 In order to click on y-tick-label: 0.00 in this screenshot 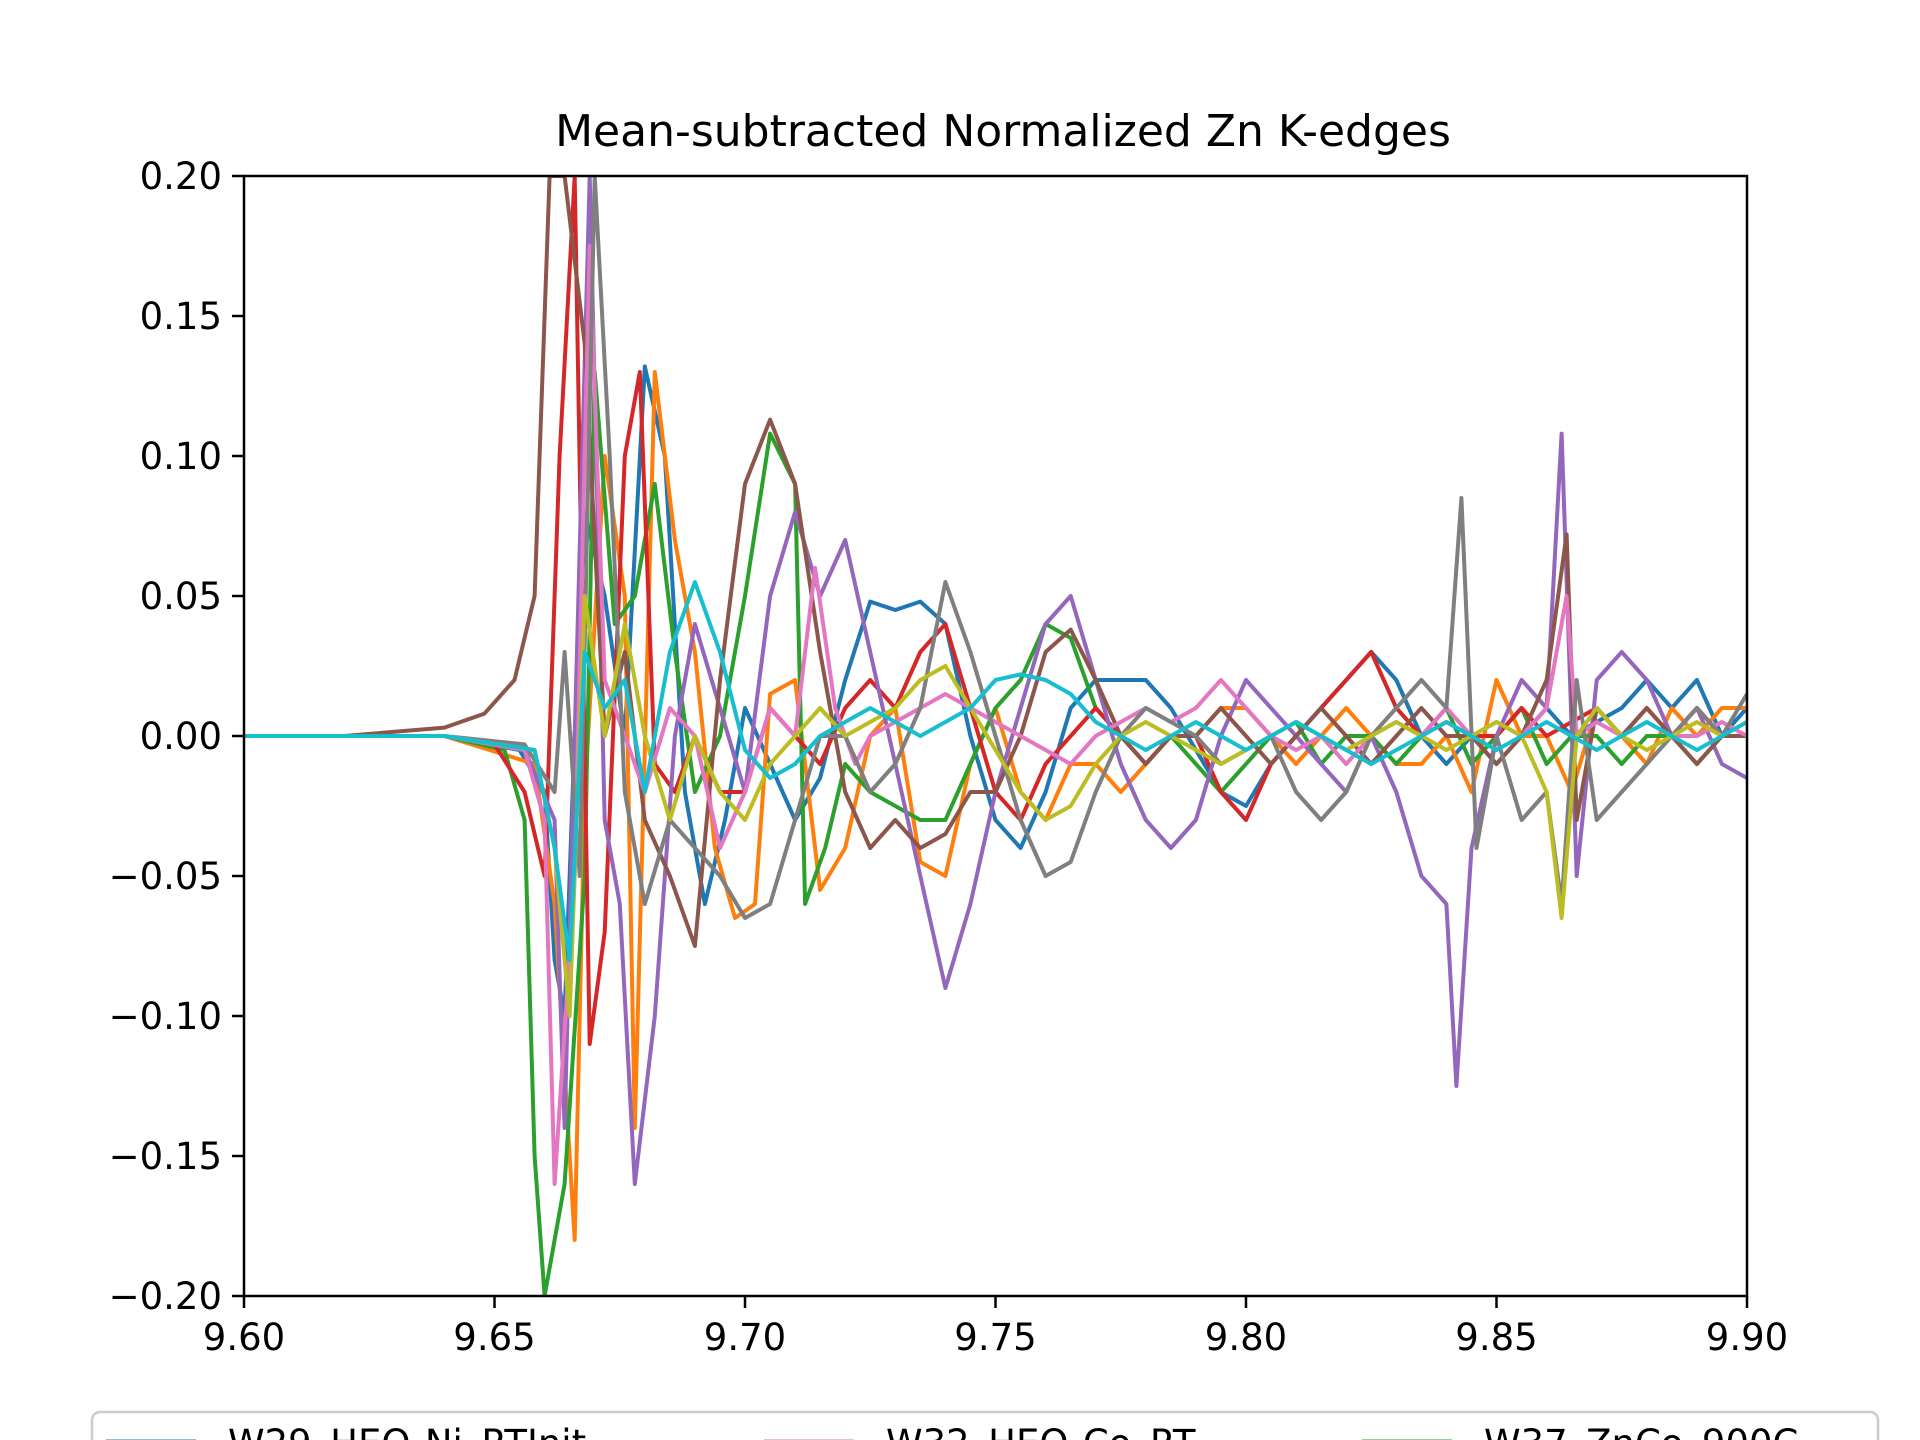, I will do `click(181, 736)`.